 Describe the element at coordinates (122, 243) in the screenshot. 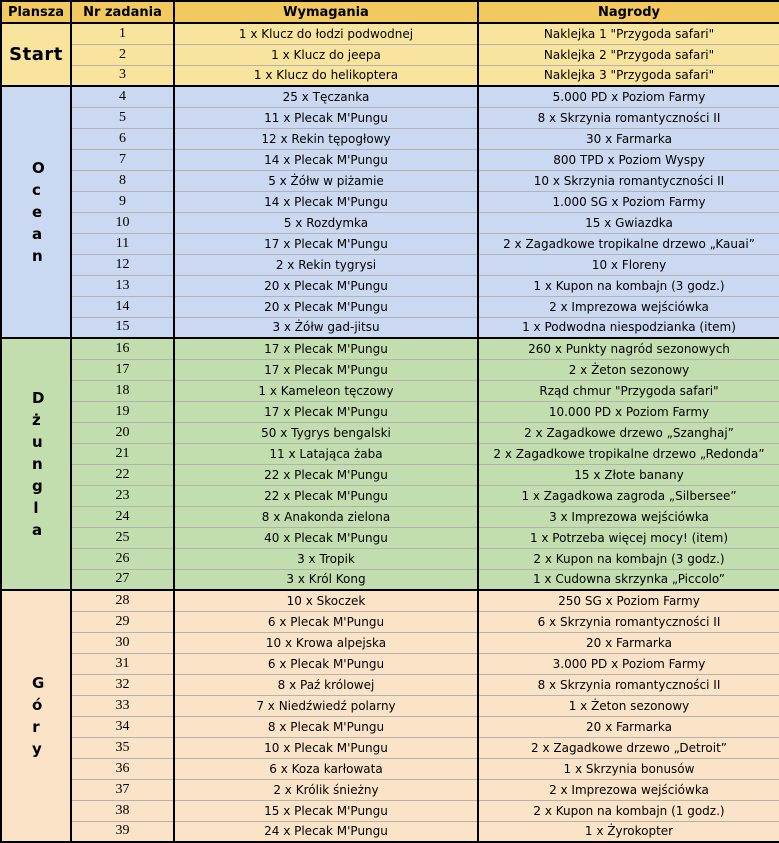

I see `task-number-cell: 11` at that location.